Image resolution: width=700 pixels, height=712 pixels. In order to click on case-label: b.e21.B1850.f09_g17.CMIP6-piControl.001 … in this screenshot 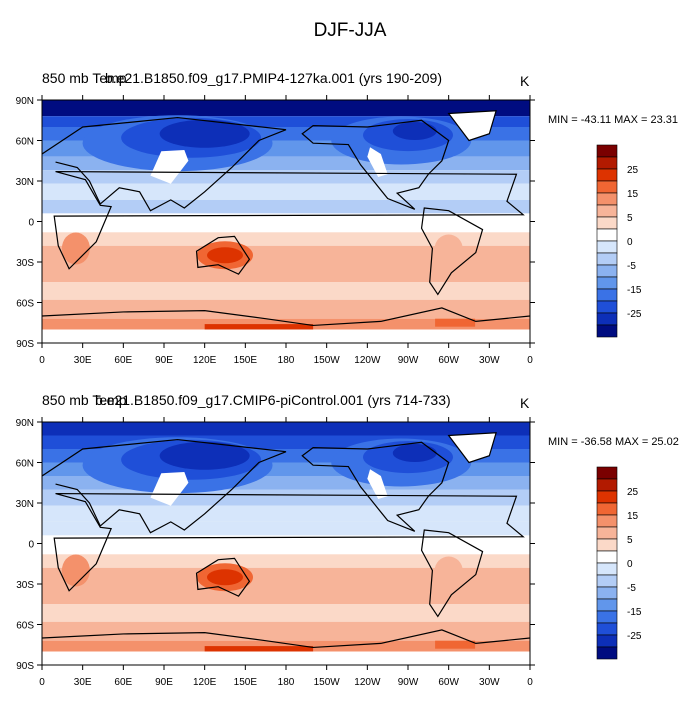, I will do `click(273, 400)`.